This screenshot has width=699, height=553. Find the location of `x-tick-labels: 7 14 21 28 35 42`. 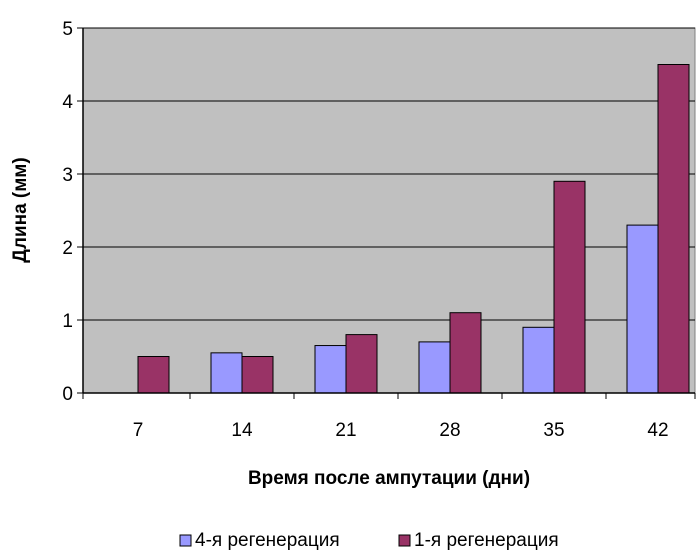

x-tick-labels: 7 14 21 28 35 42 is located at coordinates (401, 430).